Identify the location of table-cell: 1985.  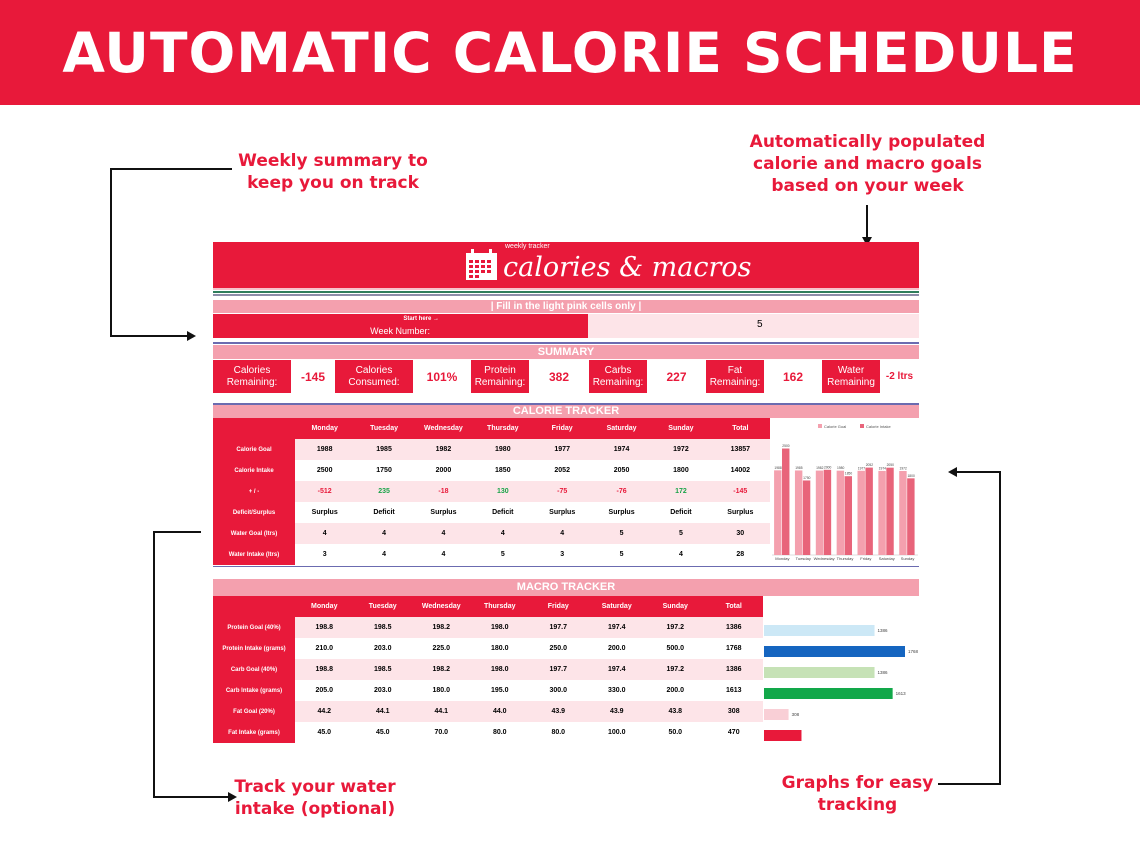
(384, 449).